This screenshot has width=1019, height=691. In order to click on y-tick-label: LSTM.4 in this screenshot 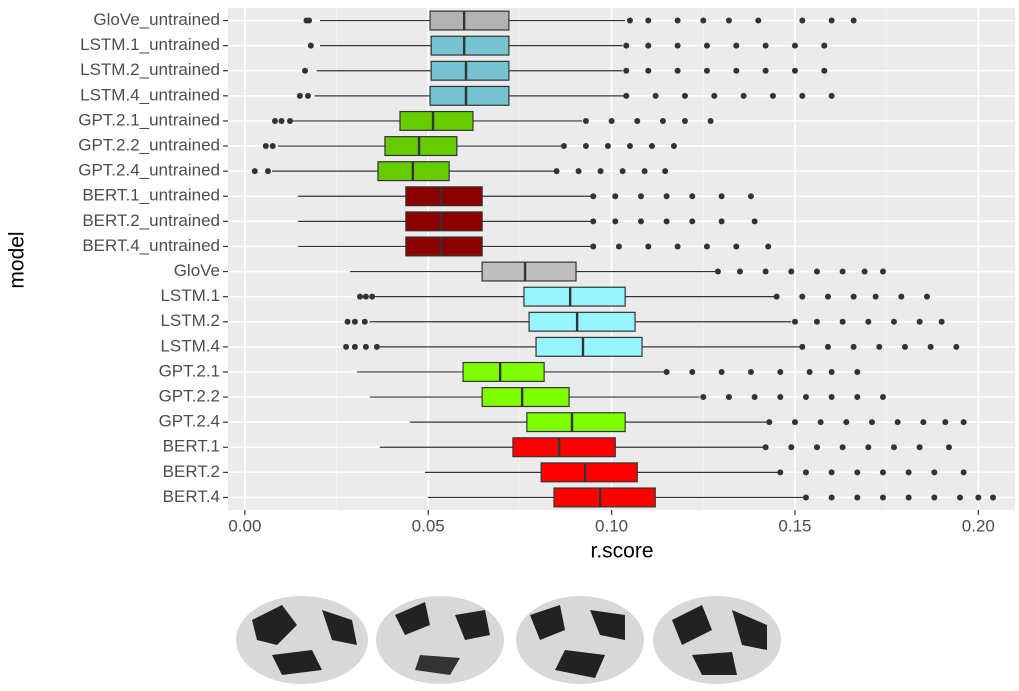, I will do `click(190, 345)`.